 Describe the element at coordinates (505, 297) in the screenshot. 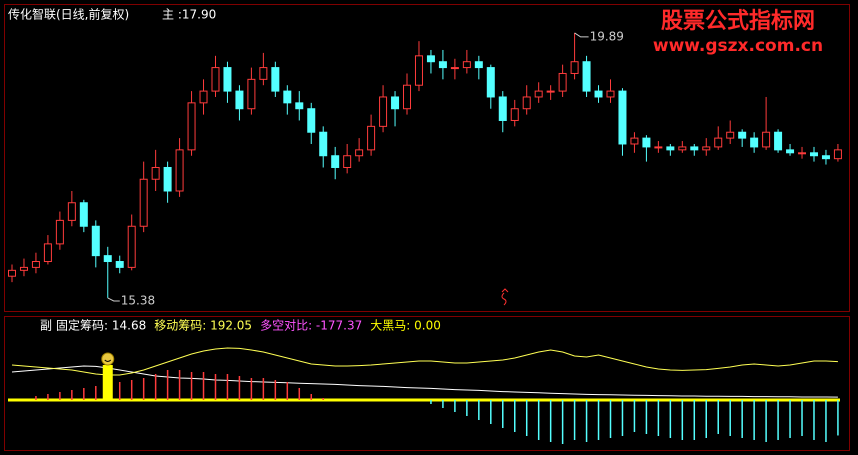

I see `signal-marker` at that location.